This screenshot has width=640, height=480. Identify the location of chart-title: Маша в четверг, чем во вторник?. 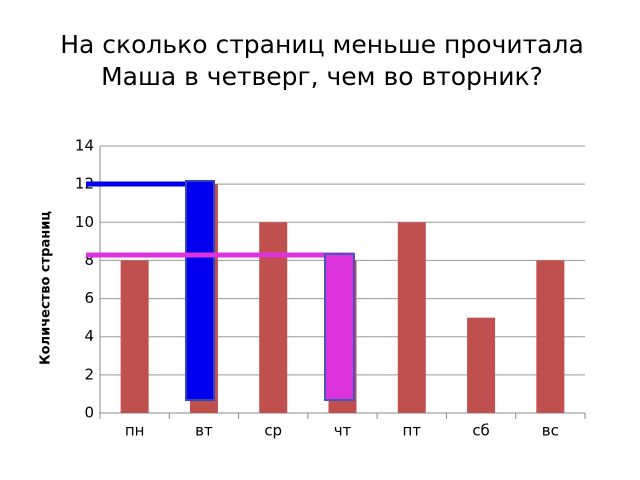
(322, 76).